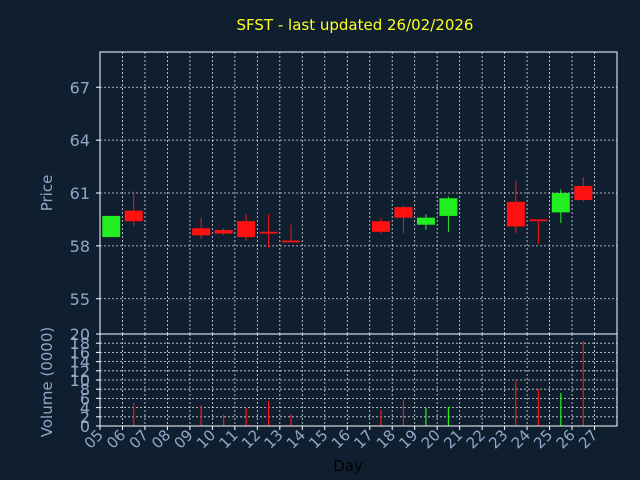 The height and width of the screenshot is (480, 640). Describe the element at coordinates (80, 193) in the screenshot. I see `price-tick-label: 61` at that location.